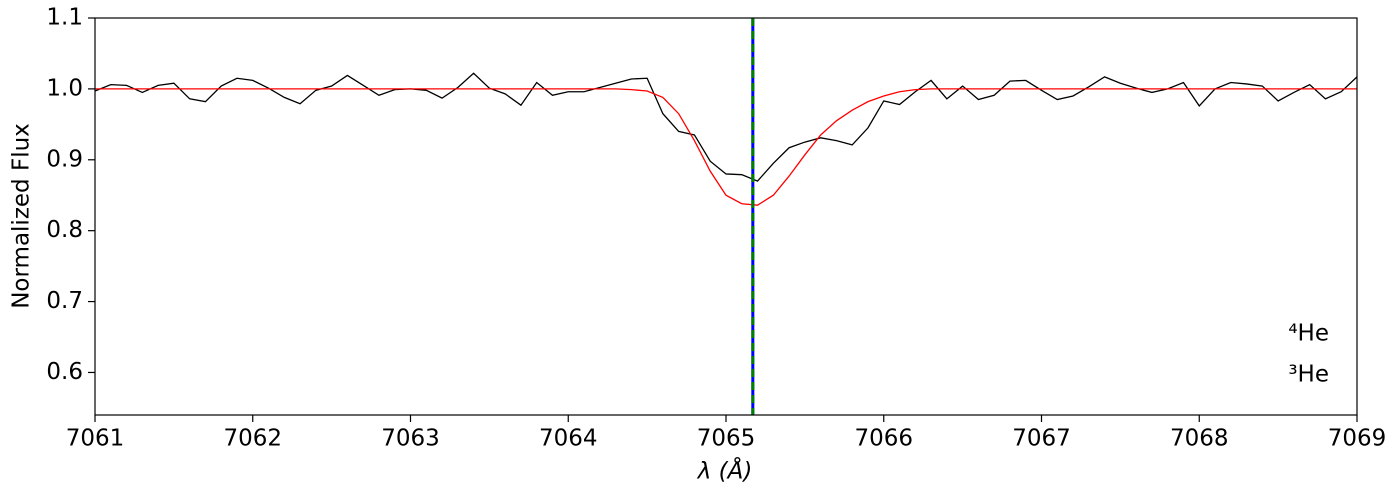 The height and width of the screenshot is (500, 1400). What do you see at coordinates (1041, 439) in the screenshot?
I see `x-tick-label: 7067` at bounding box center [1041, 439].